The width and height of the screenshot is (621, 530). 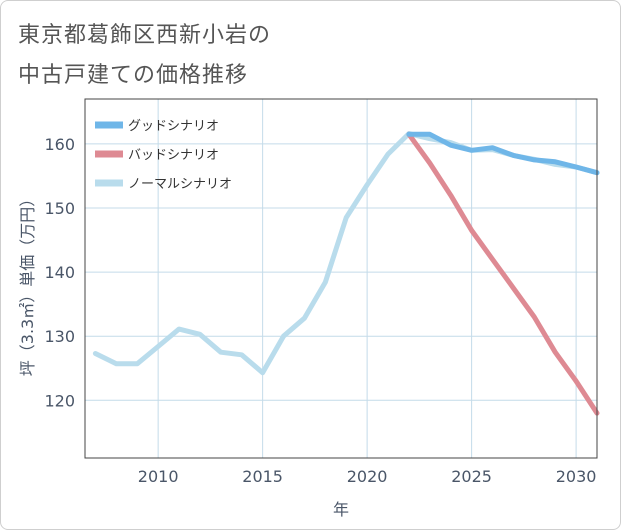 What do you see at coordinates (576, 476) in the screenshot?
I see `x-tick-2030: 2030` at bounding box center [576, 476].